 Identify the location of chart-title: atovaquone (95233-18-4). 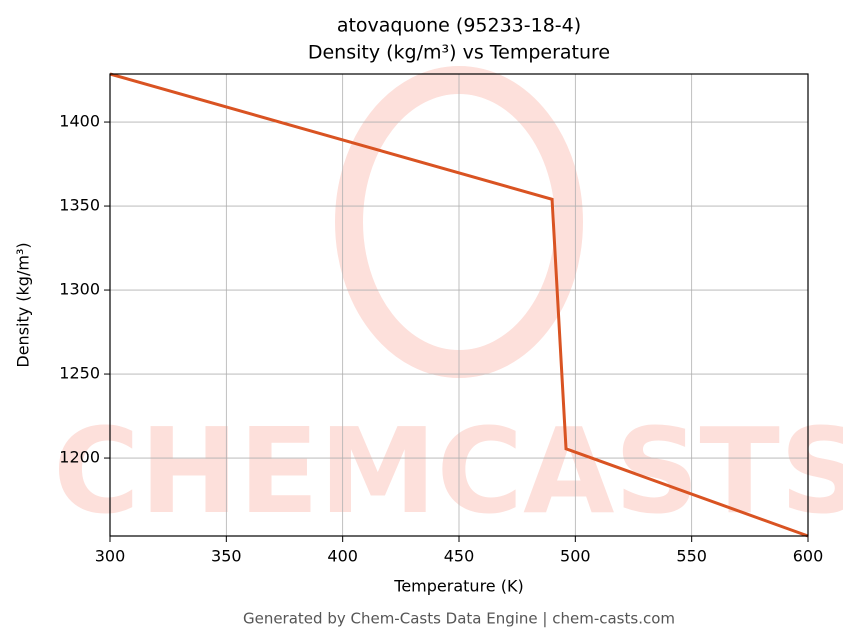
(459, 26).